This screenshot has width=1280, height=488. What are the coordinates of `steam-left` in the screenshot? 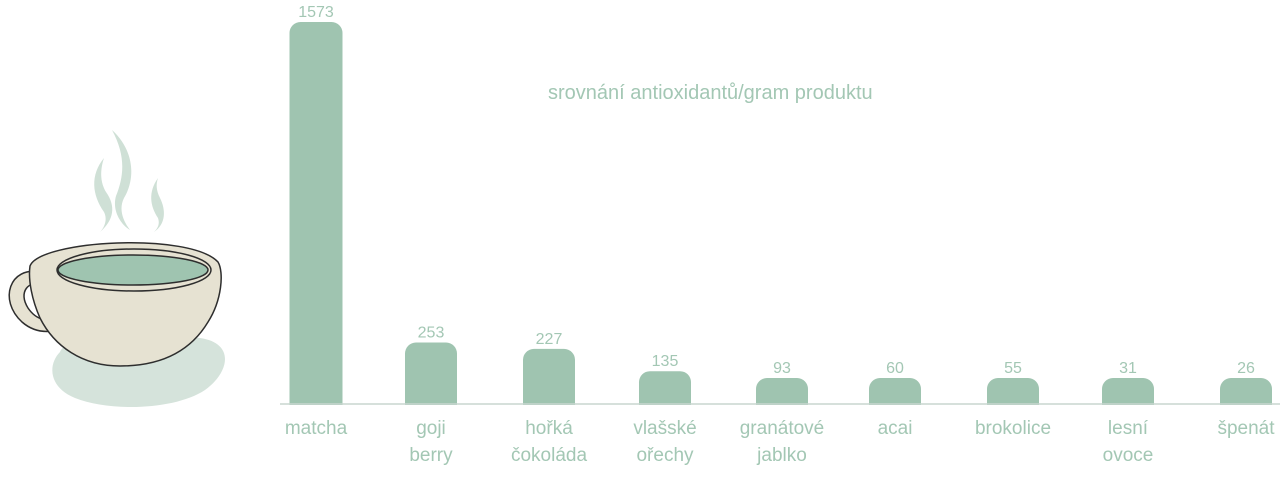 It's located at (103, 195).